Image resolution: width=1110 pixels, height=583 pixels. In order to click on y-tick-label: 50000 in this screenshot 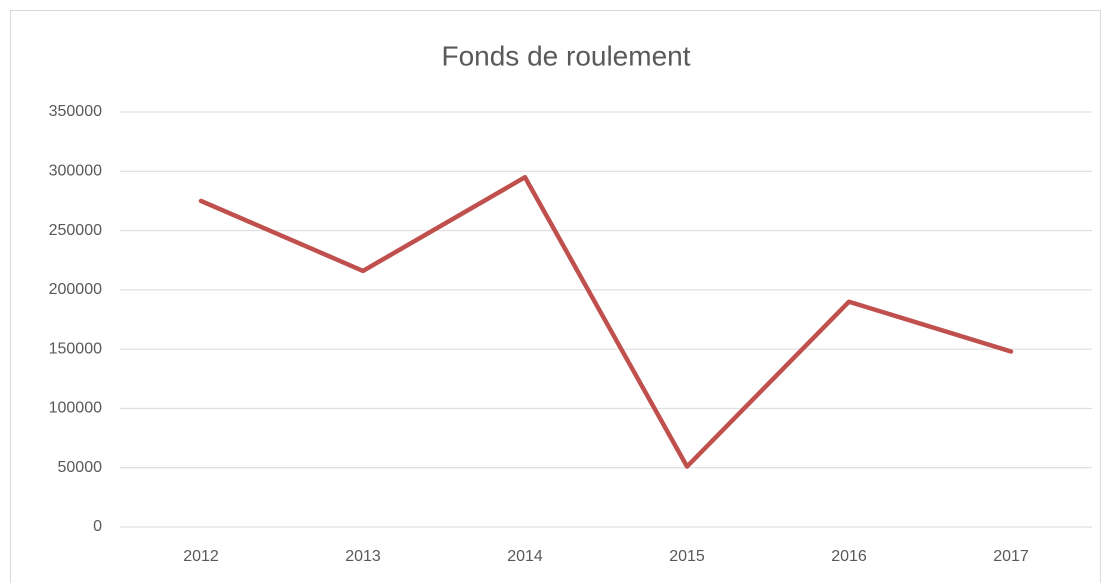, I will do `click(80, 467)`.